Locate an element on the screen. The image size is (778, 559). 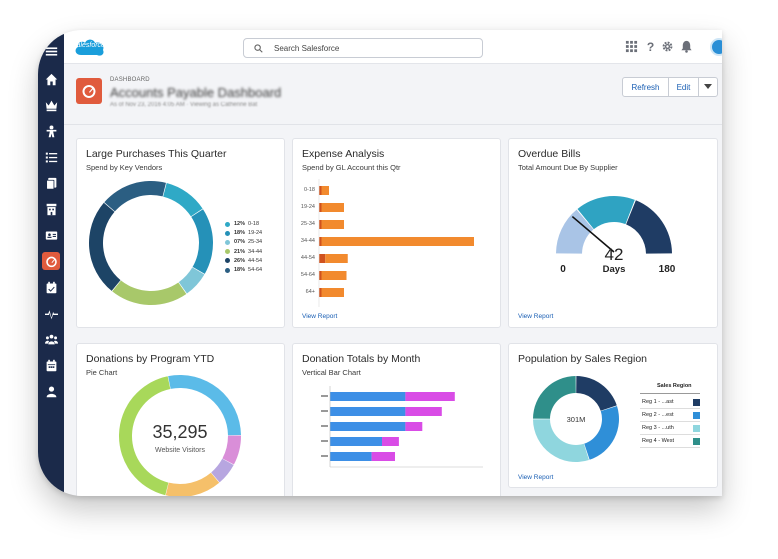
legend-item: 21% 34-44 is located at coordinates (243, 252).